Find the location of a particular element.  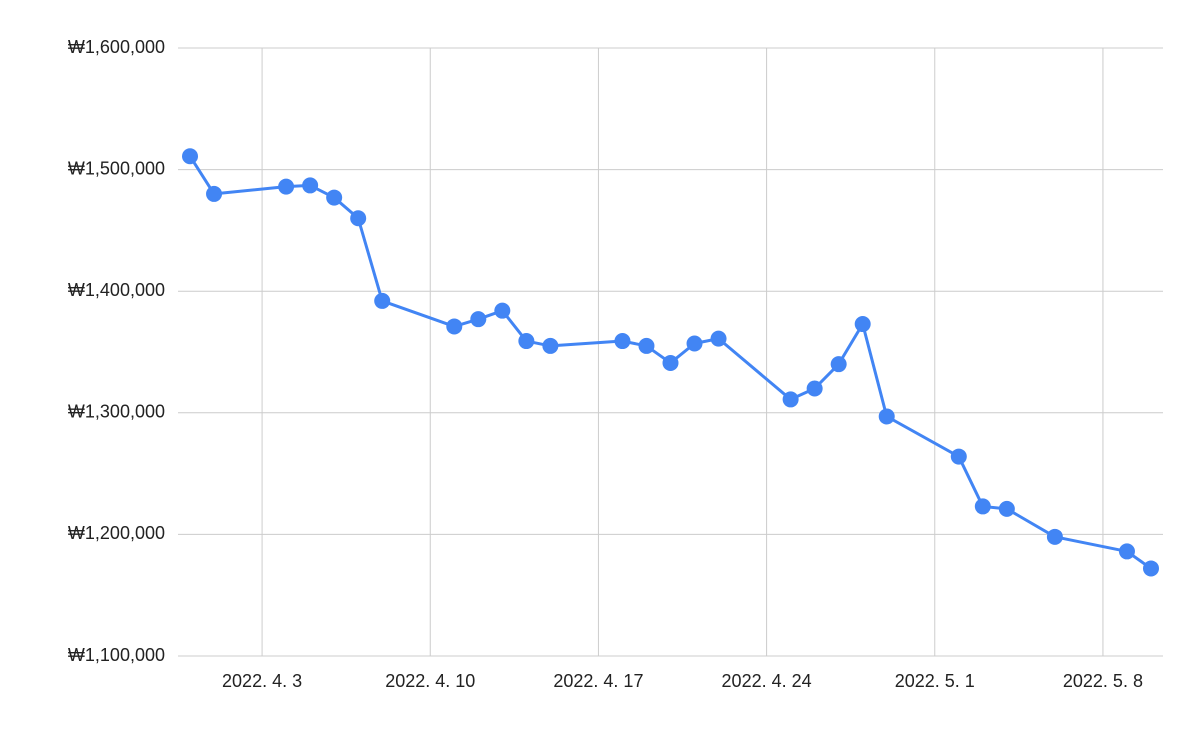

x-tick-label: 2022. 5. 8 is located at coordinates (1103, 681).